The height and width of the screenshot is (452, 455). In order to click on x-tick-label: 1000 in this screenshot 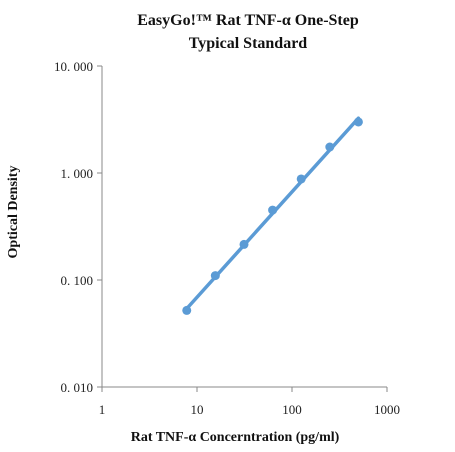, I will do `click(387, 409)`.